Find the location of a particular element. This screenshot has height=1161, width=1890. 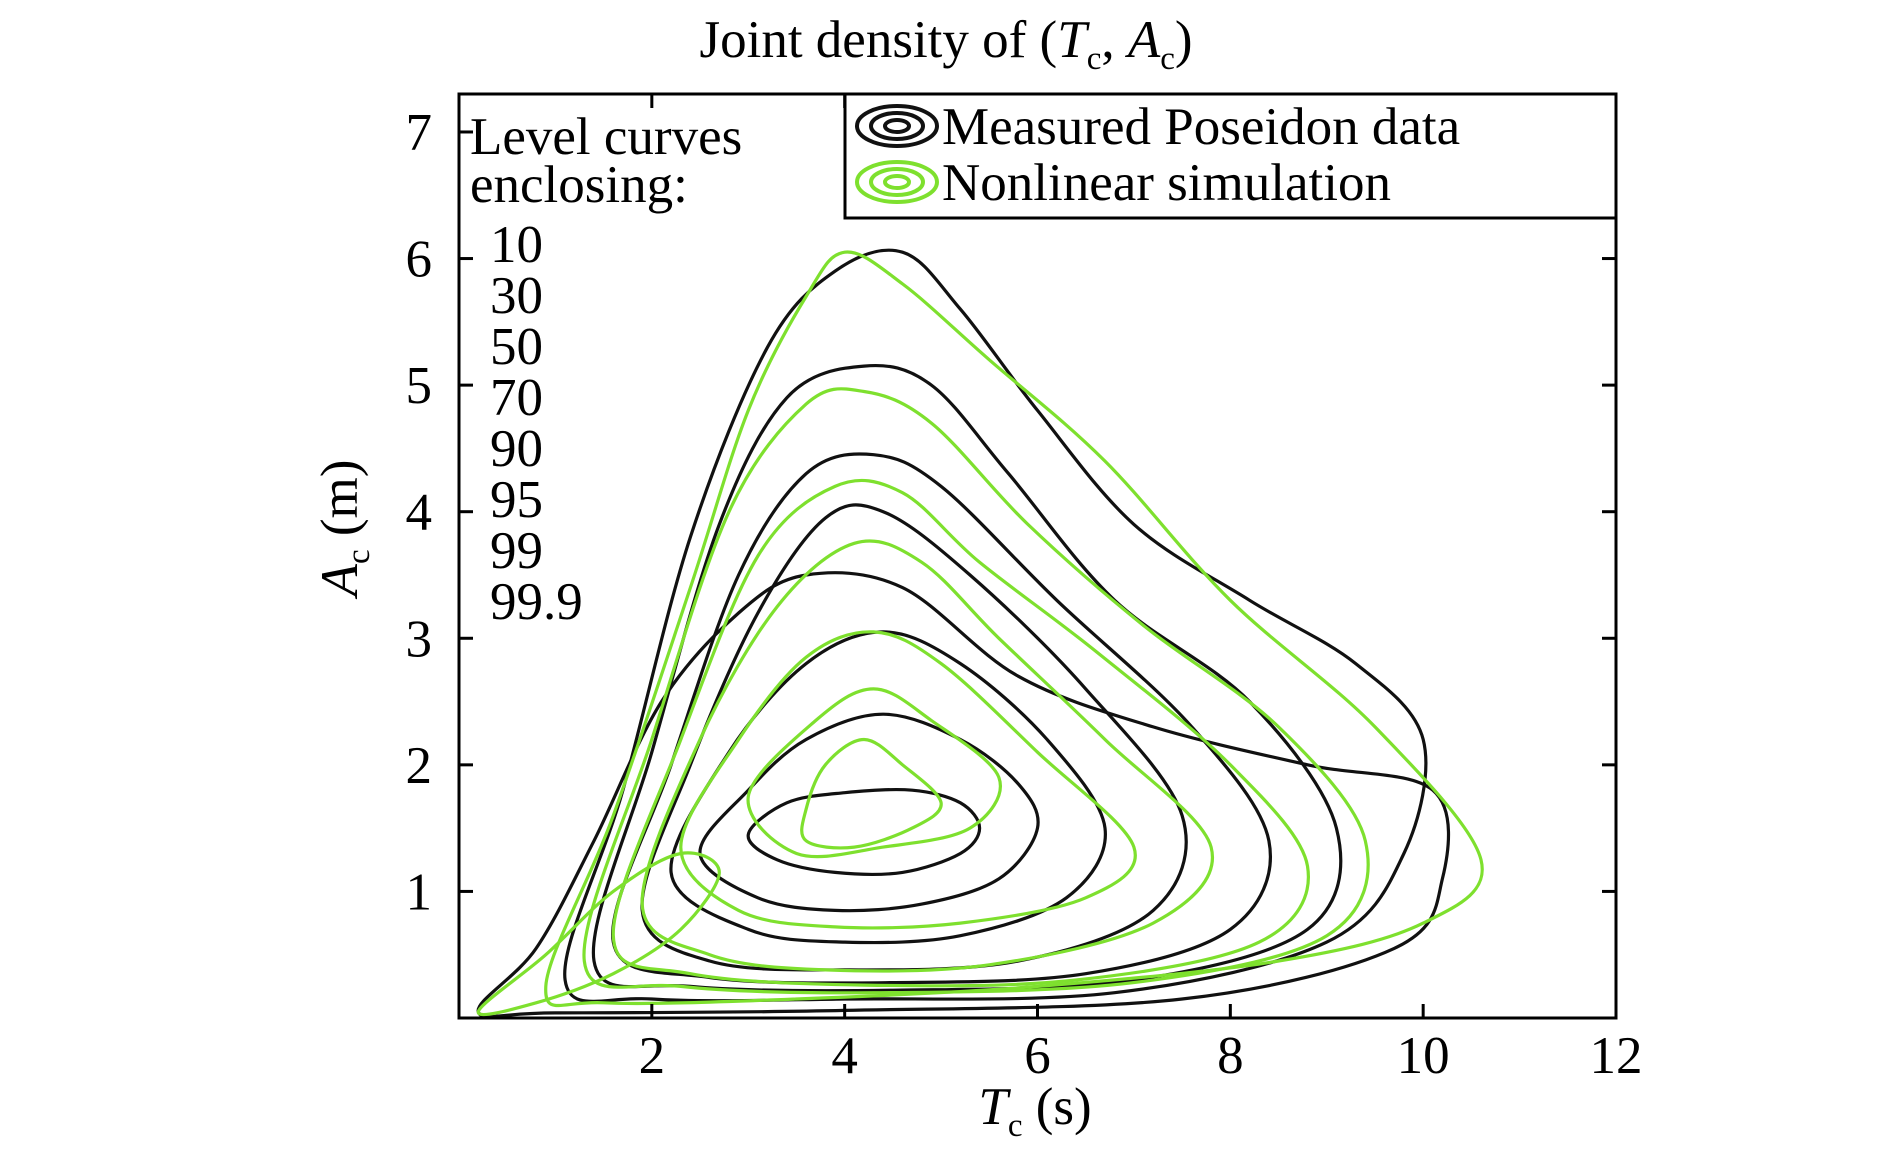

y-tick-label: 7 is located at coordinates (419, 133).